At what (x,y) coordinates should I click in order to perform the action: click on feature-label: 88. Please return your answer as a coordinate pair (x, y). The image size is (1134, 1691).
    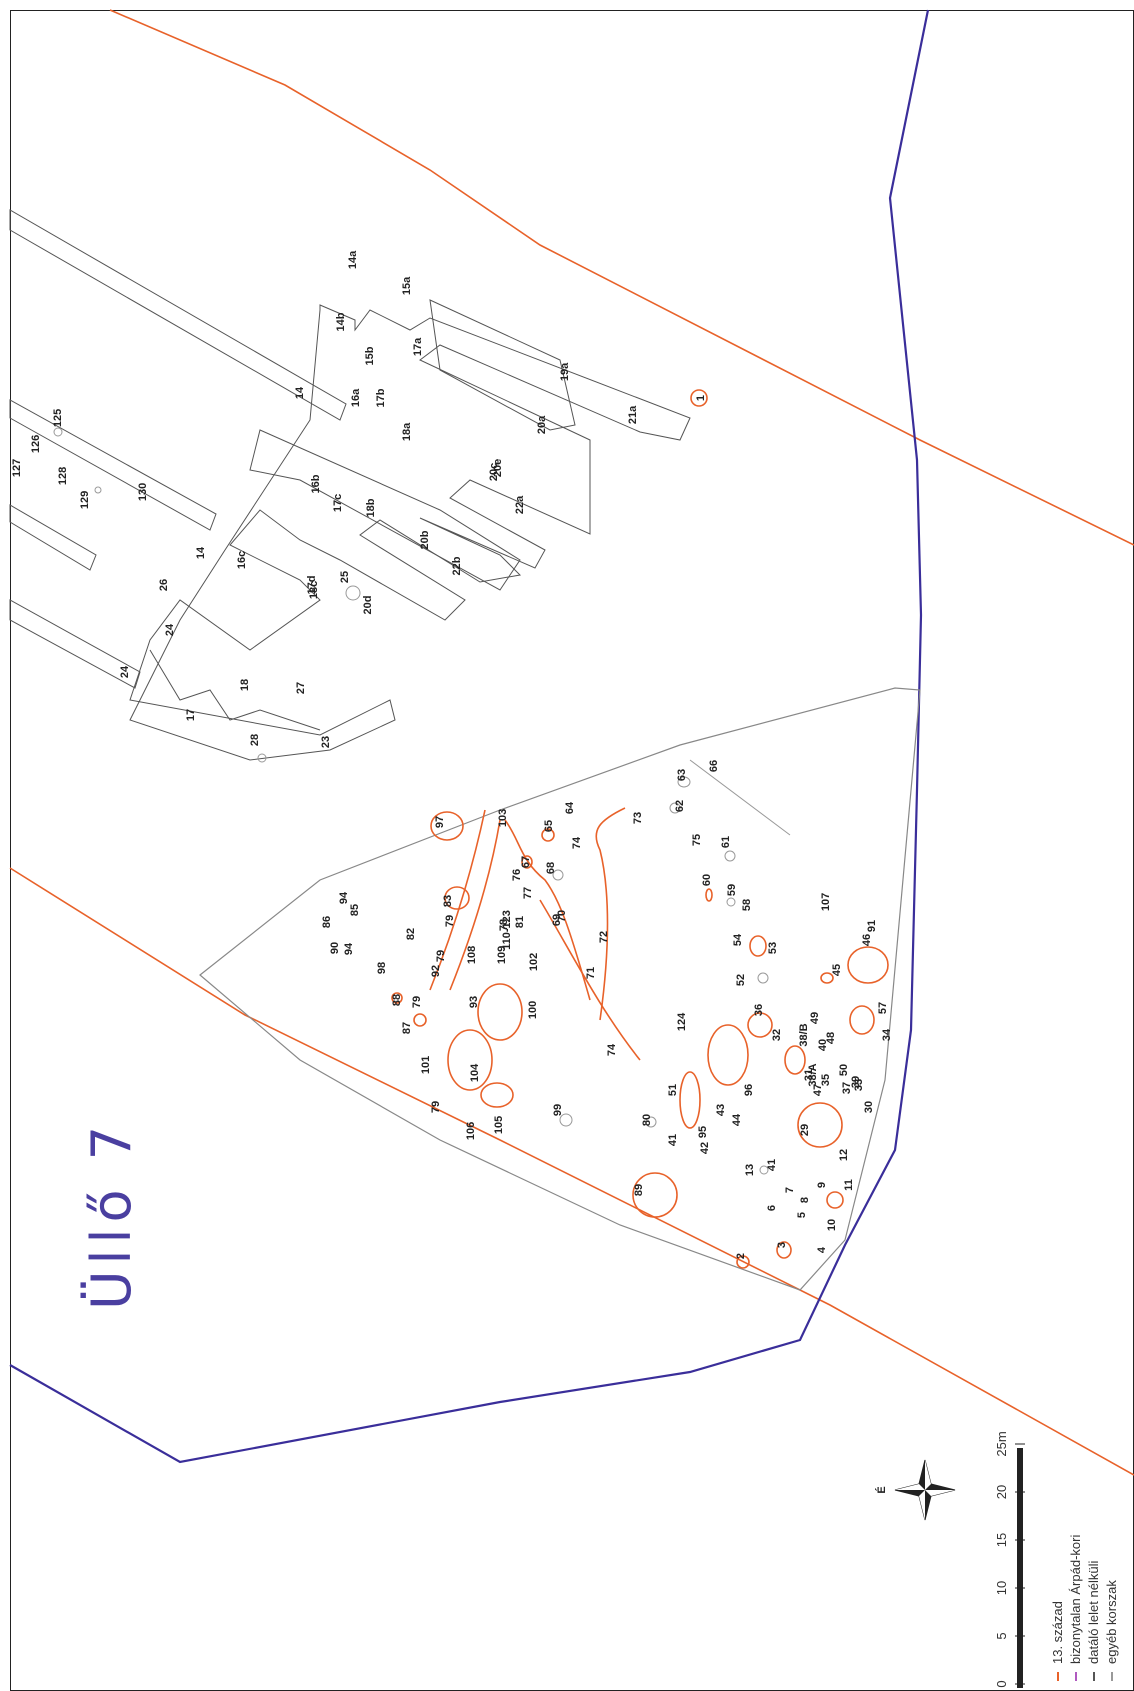
    Looking at the image, I should click on (397, 1000).